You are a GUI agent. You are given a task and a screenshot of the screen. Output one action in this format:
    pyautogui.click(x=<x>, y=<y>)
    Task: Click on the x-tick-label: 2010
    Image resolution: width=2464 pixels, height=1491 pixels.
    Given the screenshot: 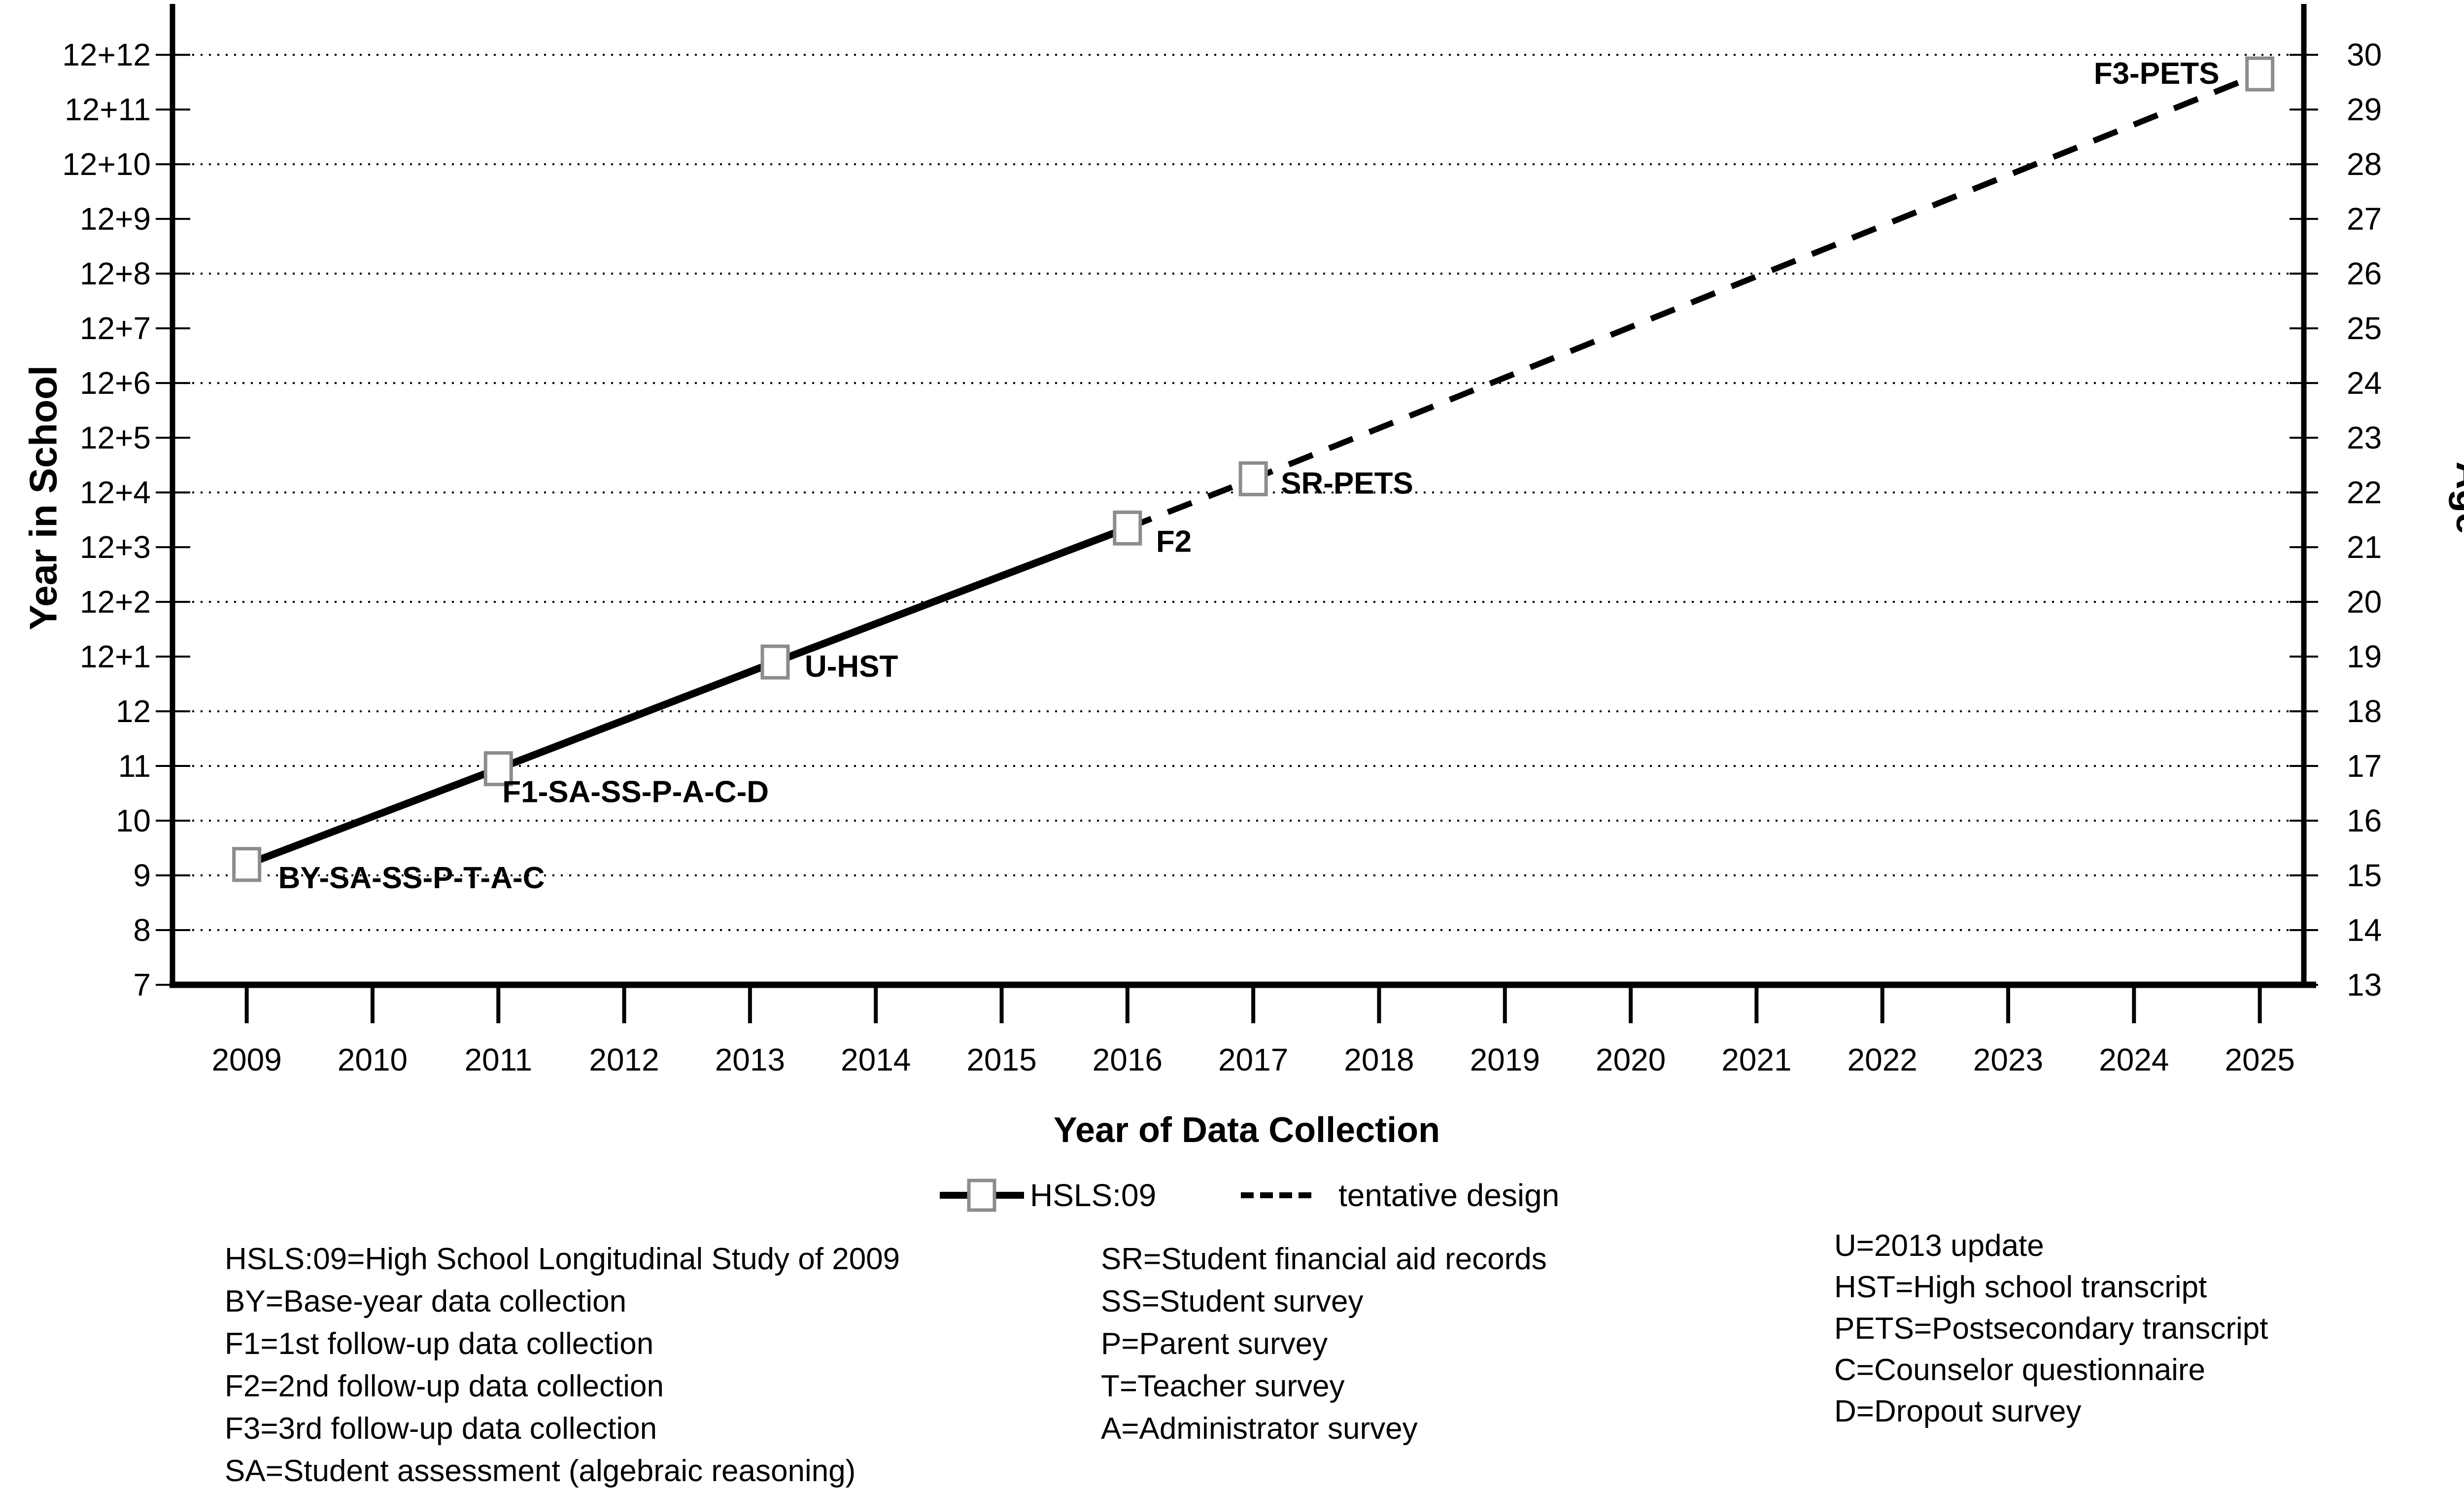 What is the action you would take?
    pyautogui.click(x=373, y=1059)
    